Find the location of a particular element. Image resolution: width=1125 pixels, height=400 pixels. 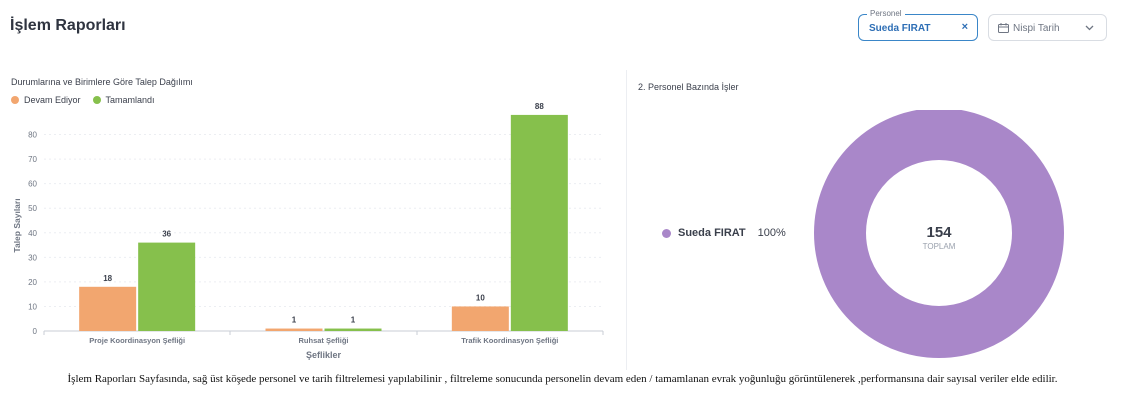

legend-dot-tamam is located at coordinates (96, 100).